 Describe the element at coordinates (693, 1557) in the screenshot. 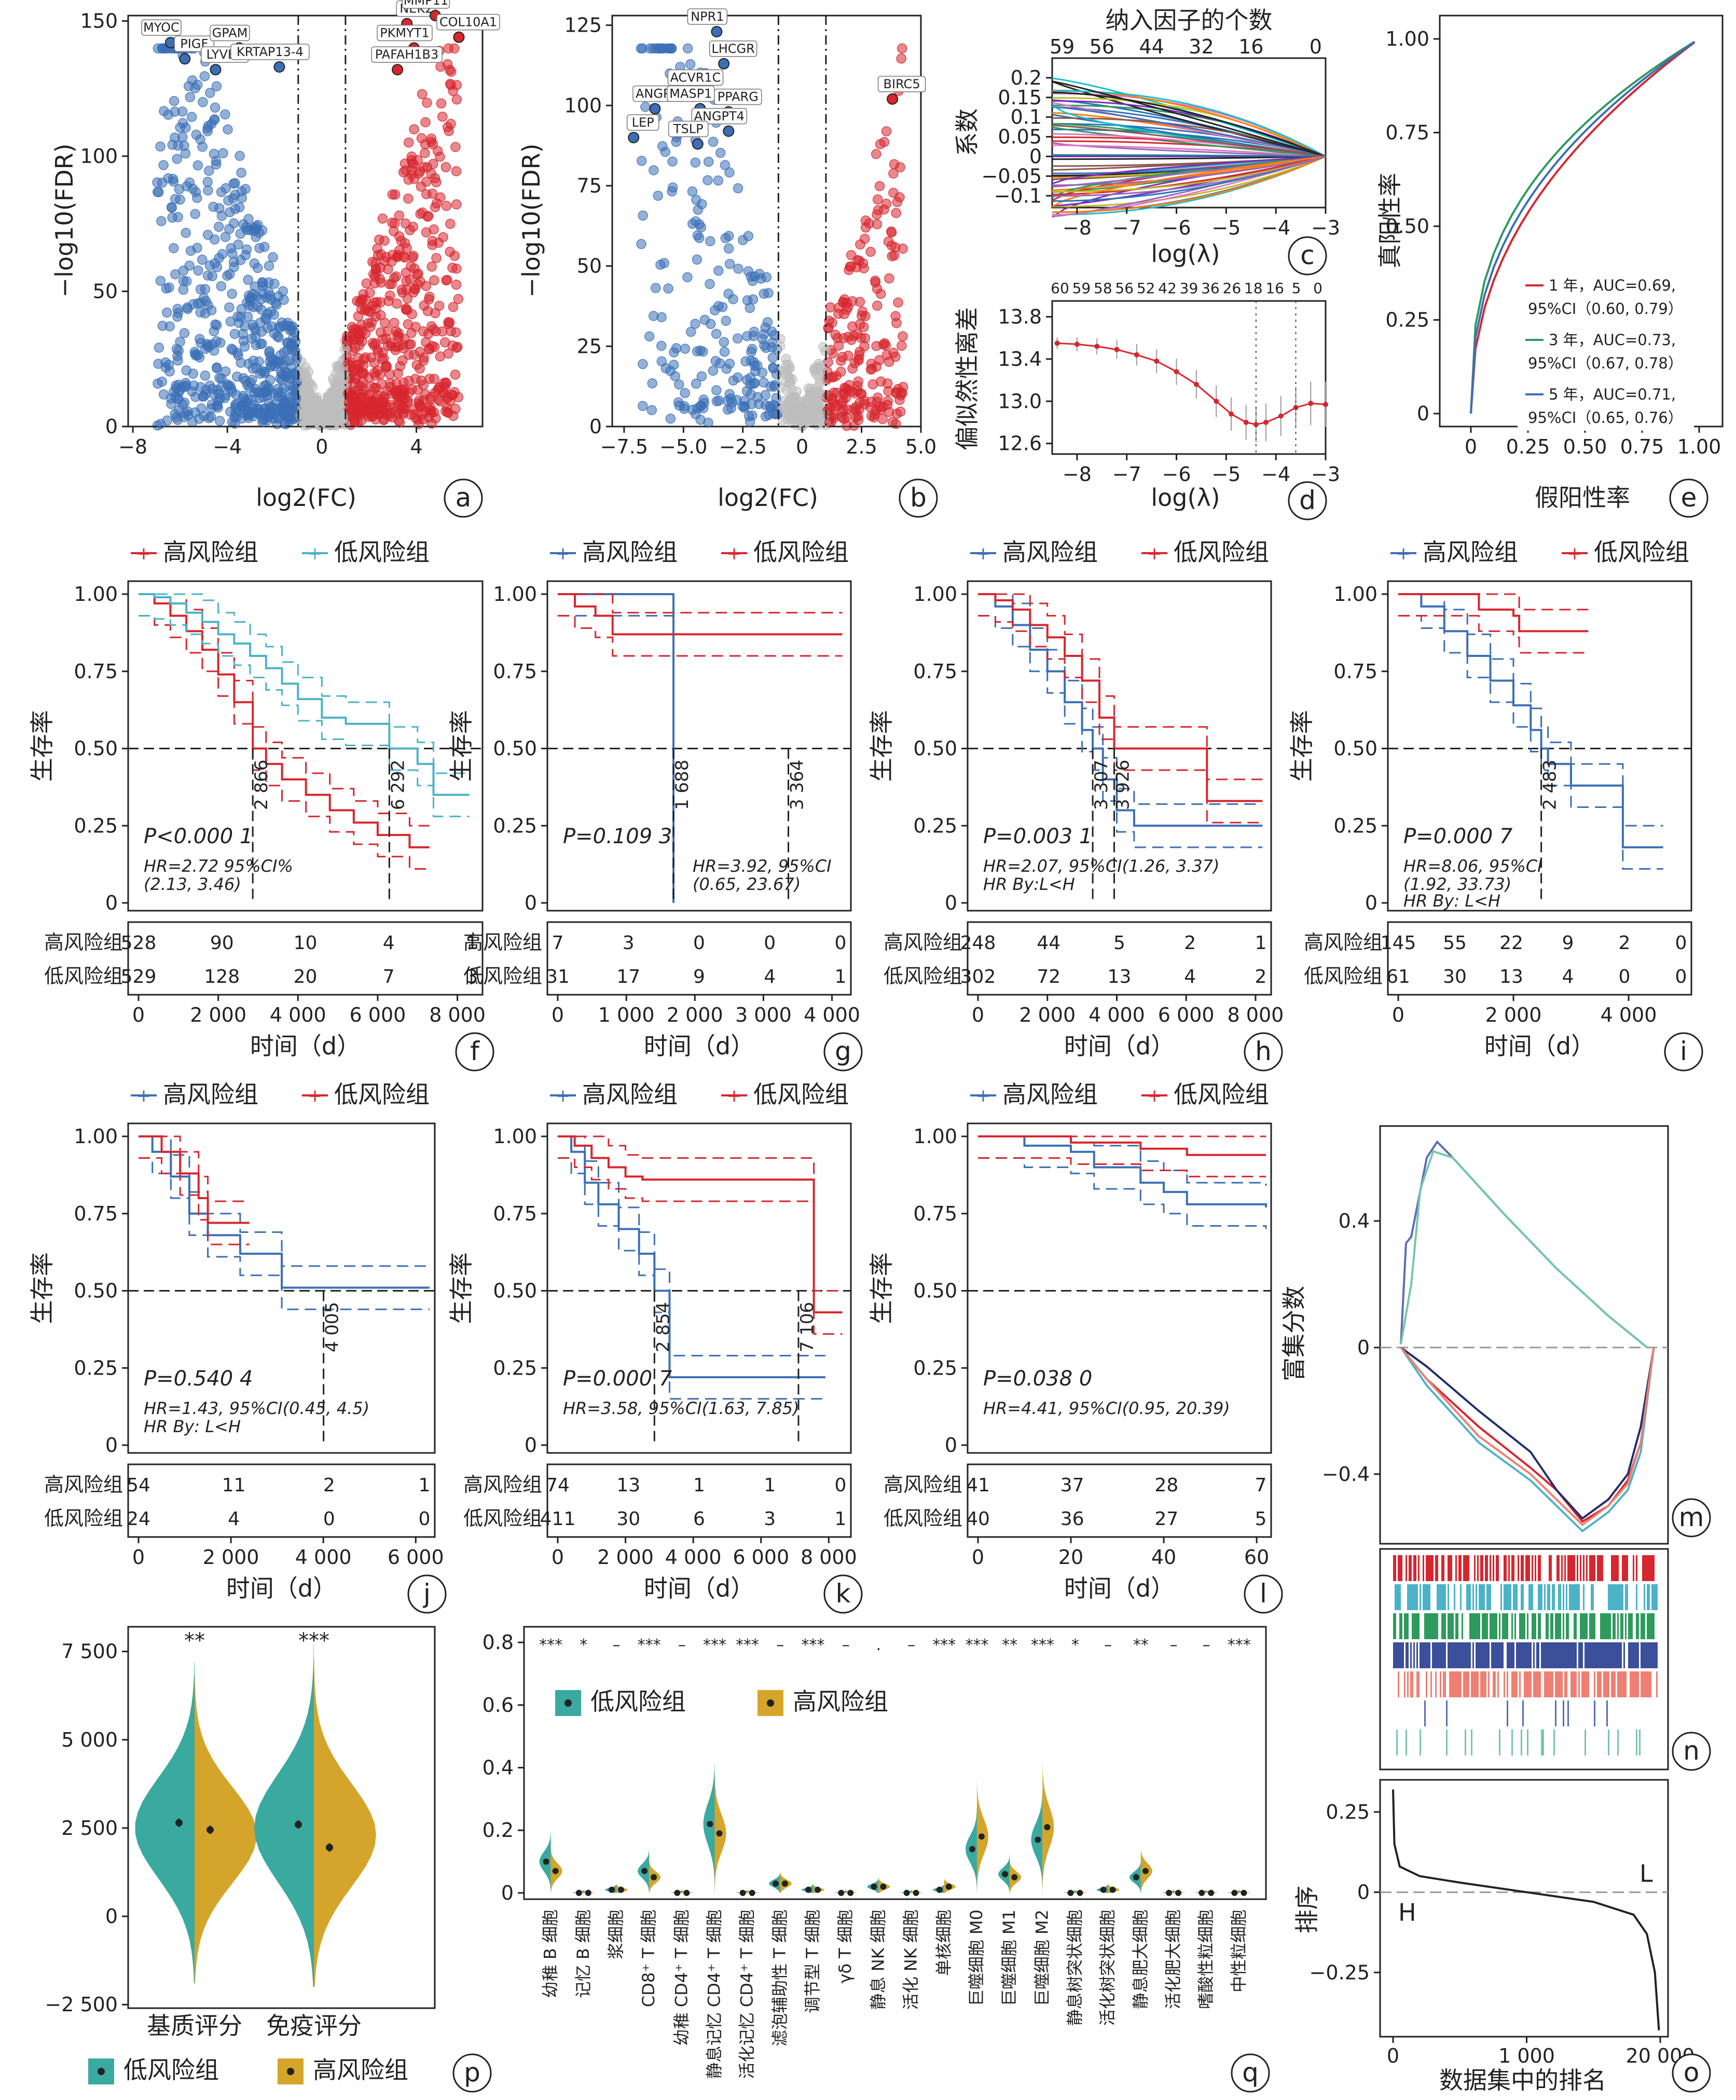

I see `x-tick-label: 4 000` at that location.